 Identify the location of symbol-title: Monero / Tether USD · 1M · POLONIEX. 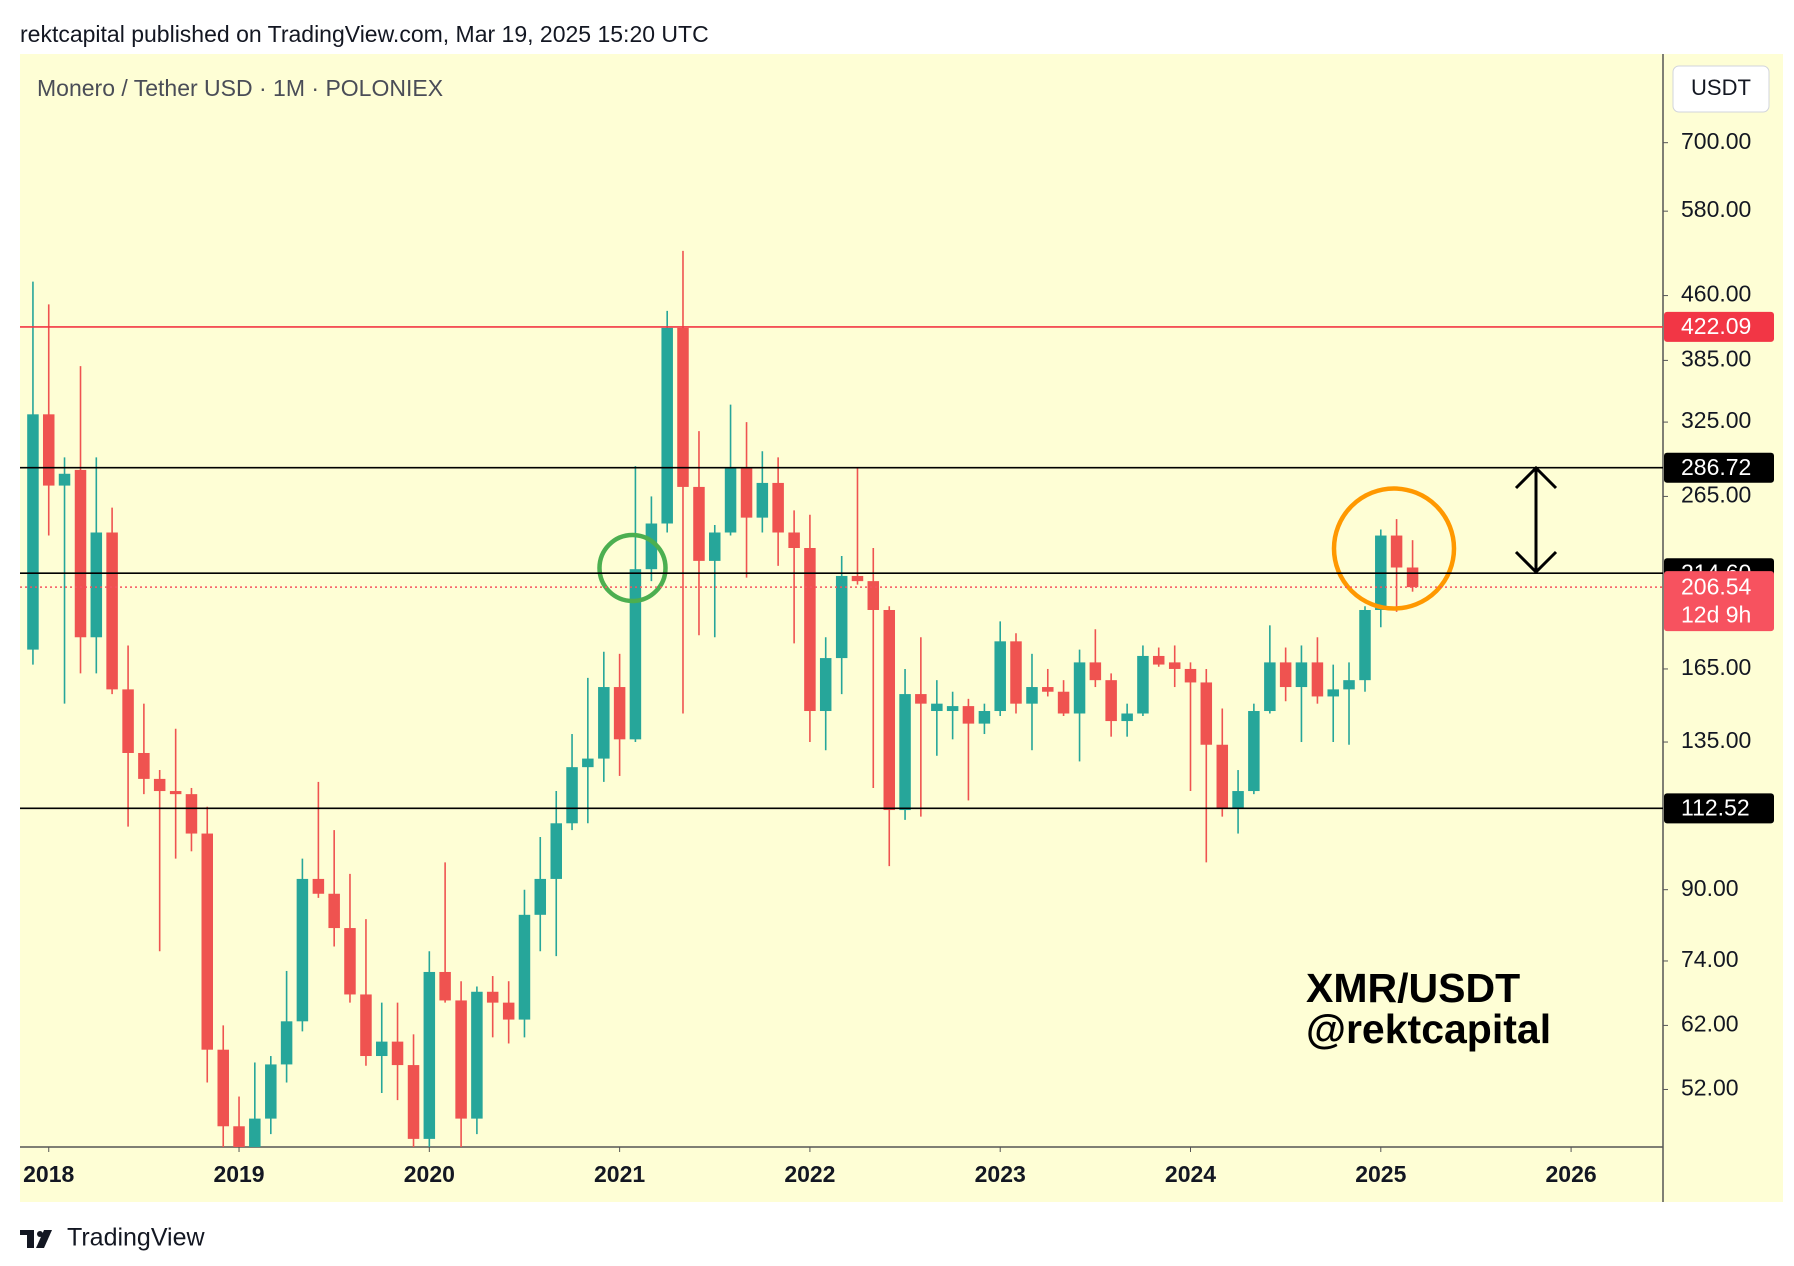
(240, 88).